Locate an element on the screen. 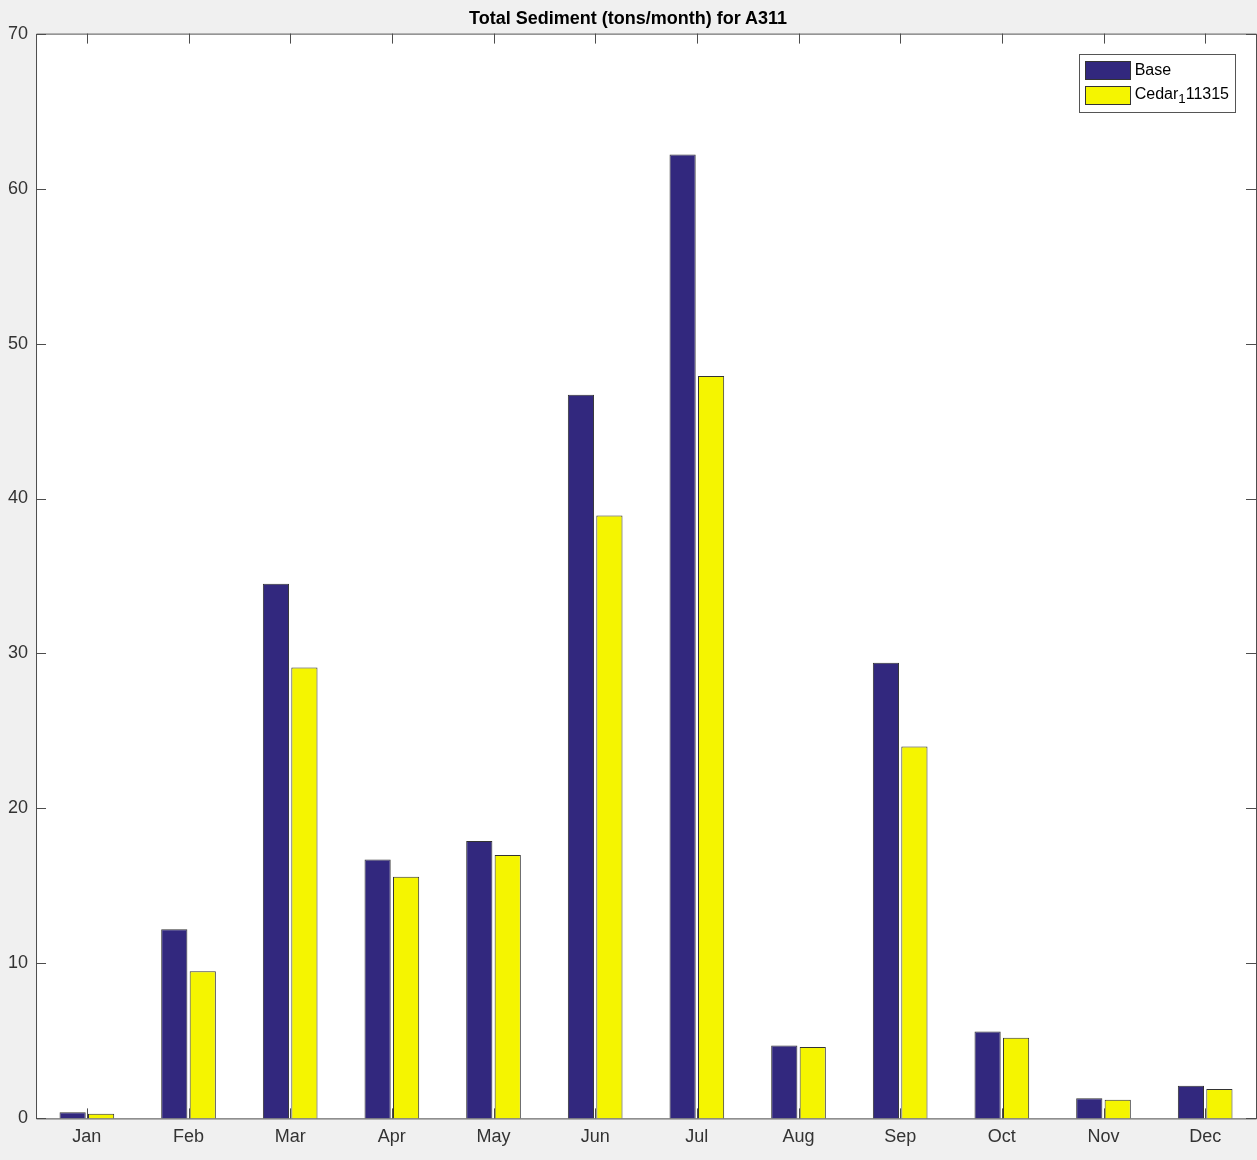 The width and height of the screenshot is (1257, 1160). y-tick-label: 70 is located at coordinates (18, 32).